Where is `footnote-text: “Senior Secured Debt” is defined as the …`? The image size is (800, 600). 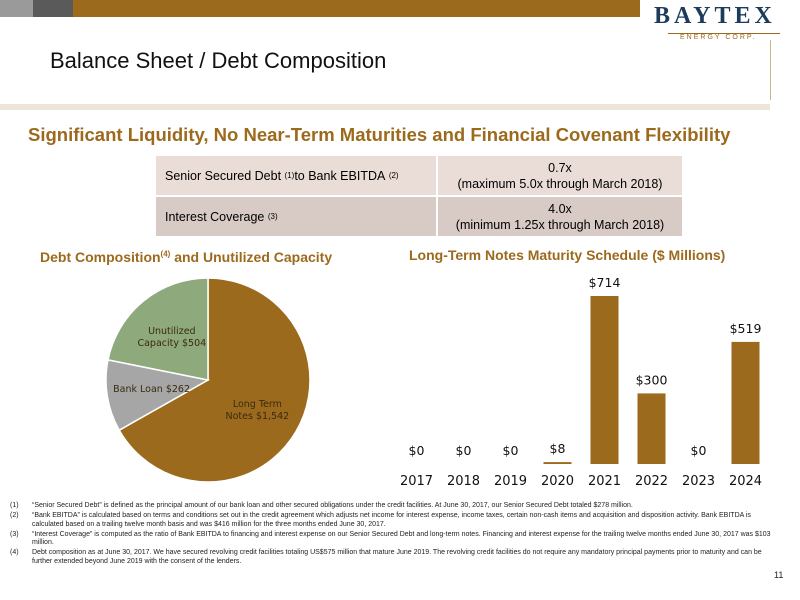
footnote-text: “Senior Secured Debt” is defined as the … is located at coordinates (332, 505).